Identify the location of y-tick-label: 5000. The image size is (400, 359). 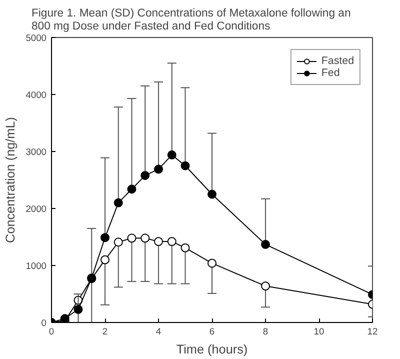
(36, 38).